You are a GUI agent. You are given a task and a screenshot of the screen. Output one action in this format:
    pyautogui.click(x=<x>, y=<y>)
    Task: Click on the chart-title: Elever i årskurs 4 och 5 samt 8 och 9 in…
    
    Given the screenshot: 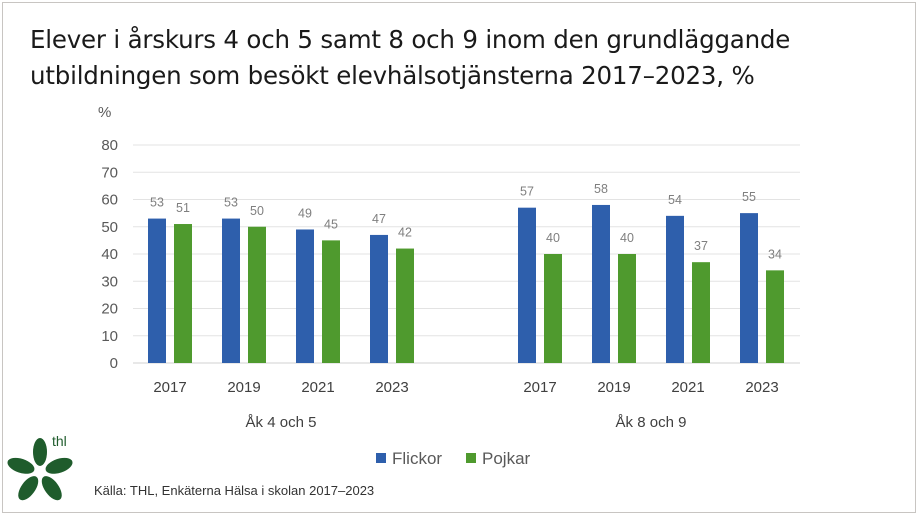 What is the action you would take?
    pyautogui.click(x=410, y=57)
    